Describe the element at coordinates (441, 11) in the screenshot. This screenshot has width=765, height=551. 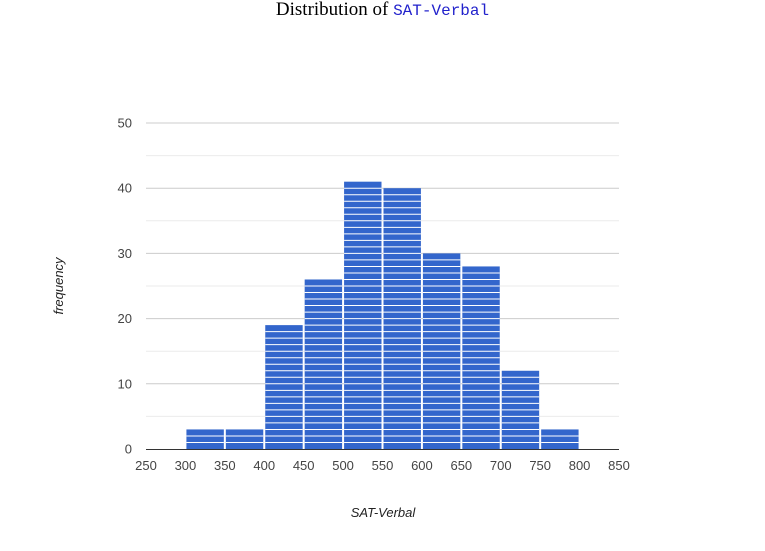
I see `chart-title-variable: SAT-Verbal` at that location.